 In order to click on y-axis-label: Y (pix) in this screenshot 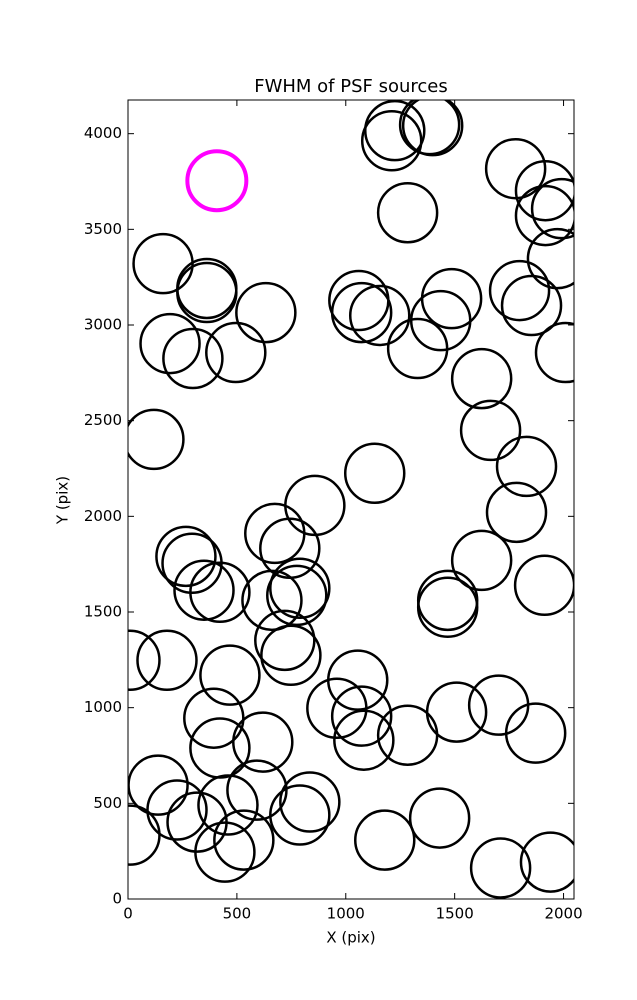, I will do `click(63, 500)`.